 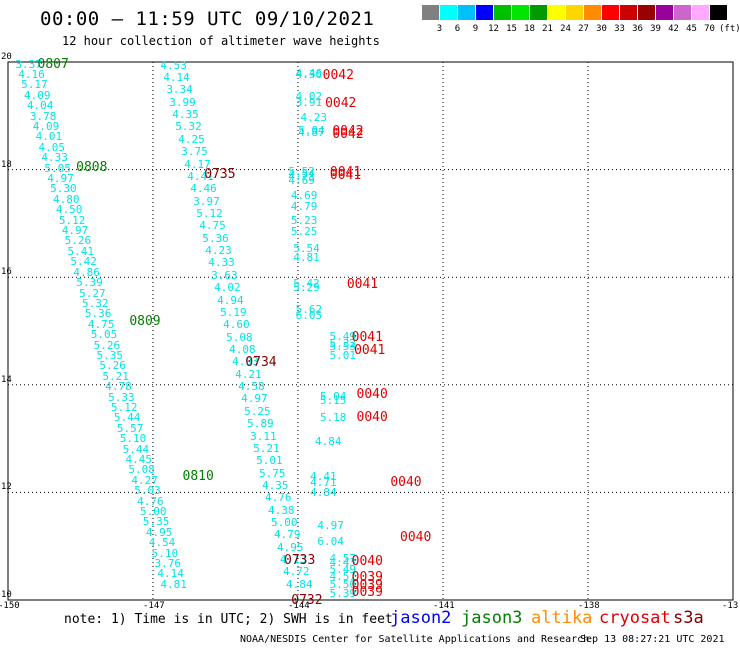 What do you see at coordinates (31, 75) in the screenshot?
I see `wave-height-value: 4.16` at bounding box center [31, 75].